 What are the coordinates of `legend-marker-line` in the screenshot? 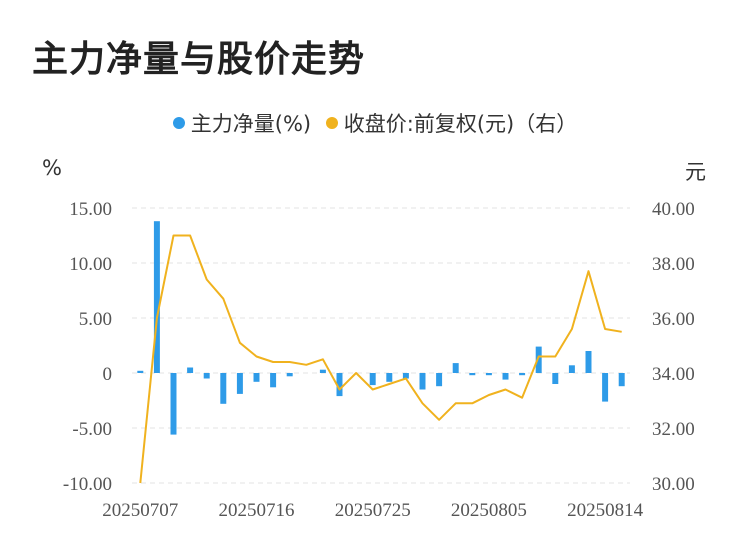 It's located at (331, 123).